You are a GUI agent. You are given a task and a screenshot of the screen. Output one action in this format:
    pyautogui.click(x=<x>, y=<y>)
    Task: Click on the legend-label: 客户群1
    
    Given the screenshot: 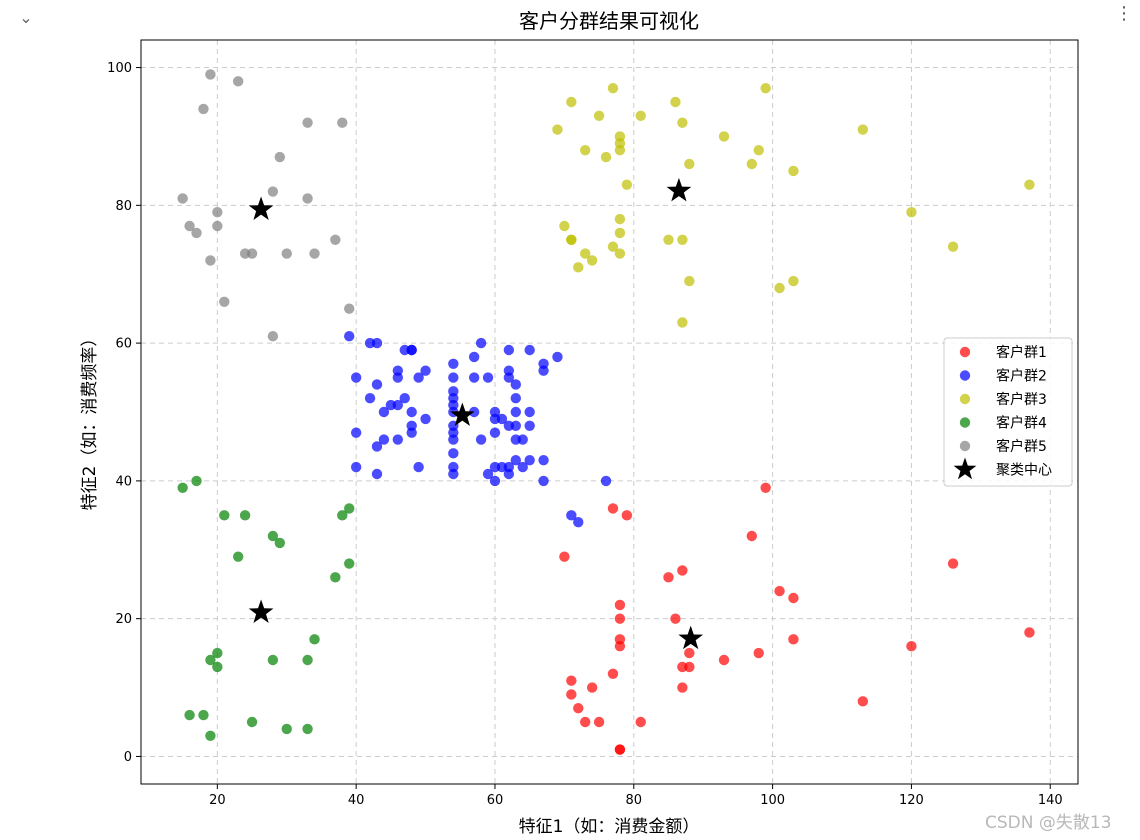 What is the action you would take?
    pyautogui.click(x=1021, y=352)
    